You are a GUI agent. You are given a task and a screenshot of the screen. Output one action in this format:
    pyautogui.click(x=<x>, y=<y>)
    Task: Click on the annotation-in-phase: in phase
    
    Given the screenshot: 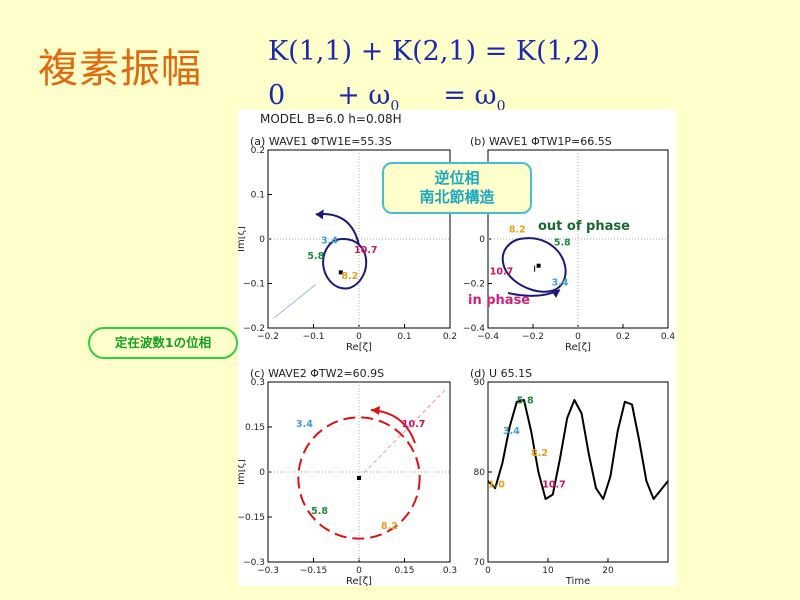 What is the action you would take?
    pyautogui.click(x=499, y=300)
    